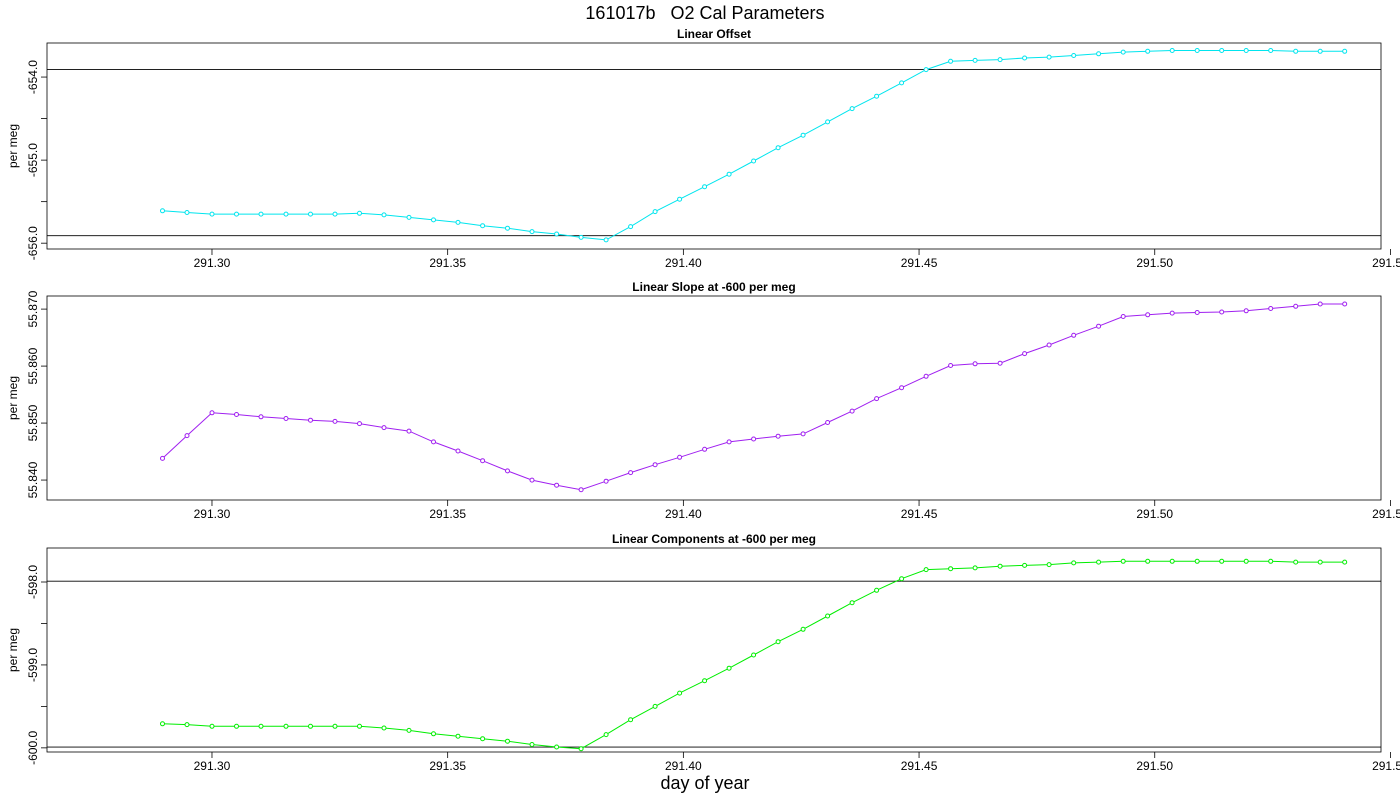 This screenshot has height=800, width=1400. I want to click on y-tick-label: 55.860, so click(33, 365).